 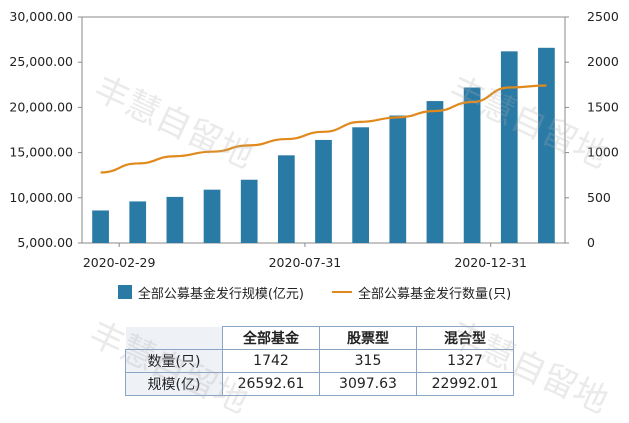 I want to click on left-axis-tick-label: 5,000.00, so click(x=45, y=242).